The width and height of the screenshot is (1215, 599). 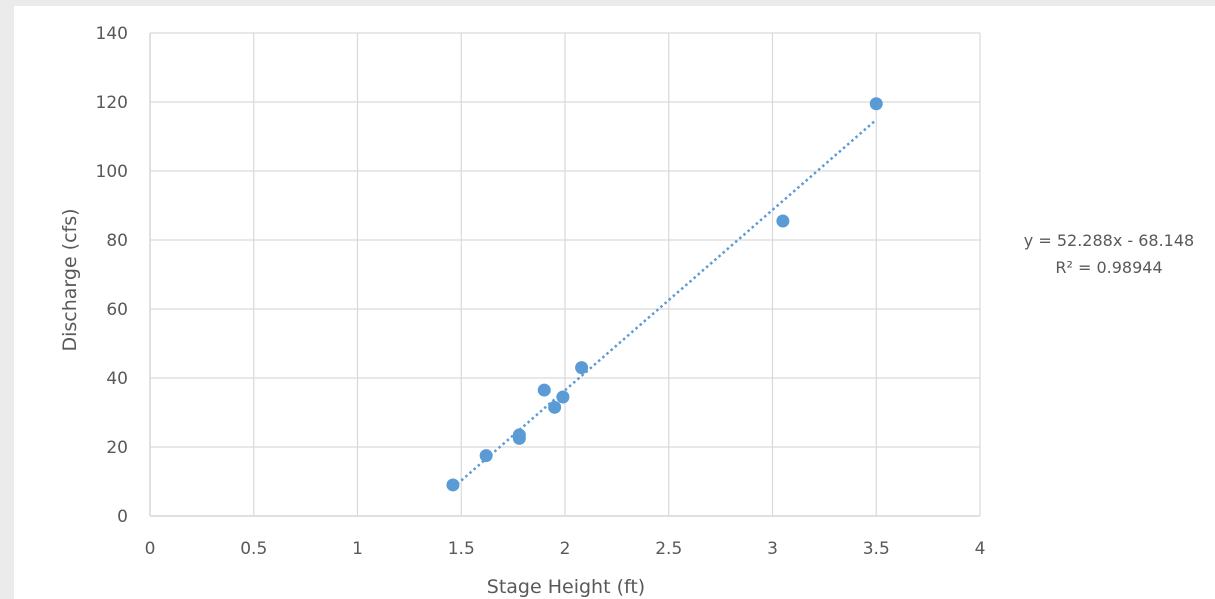 What do you see at coordinates (876, 549) in the screenshot?
I see `x-tick-label: 3.5` at bounding box center [876, 549].